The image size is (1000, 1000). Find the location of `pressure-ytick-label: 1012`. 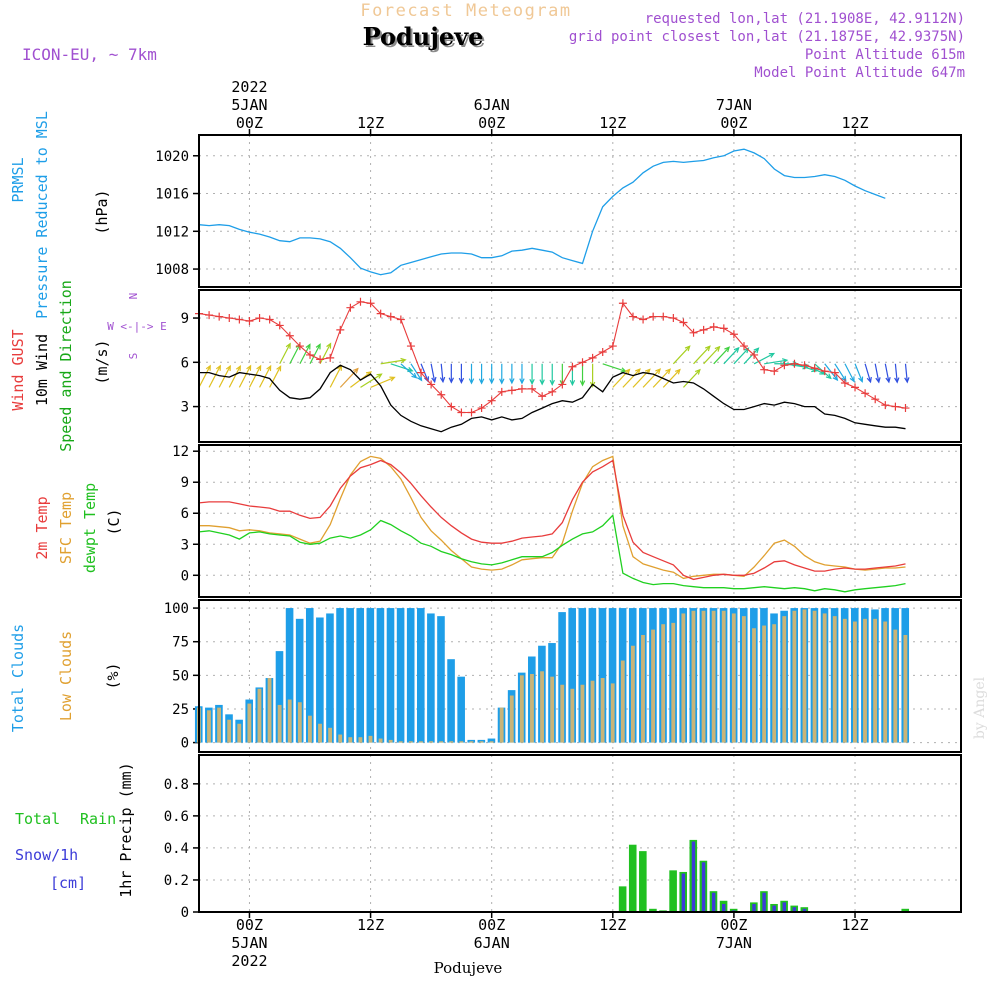

pressure-ytick-label: 1012 is located at coordinates (172, 232).